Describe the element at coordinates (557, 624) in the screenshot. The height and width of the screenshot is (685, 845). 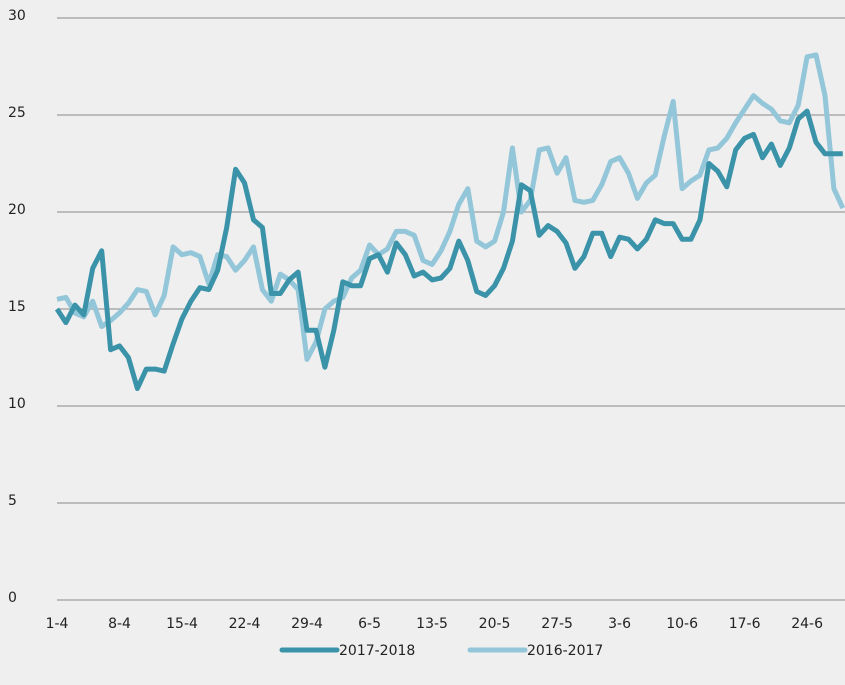
I see `x-tick-label: 27-5` at that location.